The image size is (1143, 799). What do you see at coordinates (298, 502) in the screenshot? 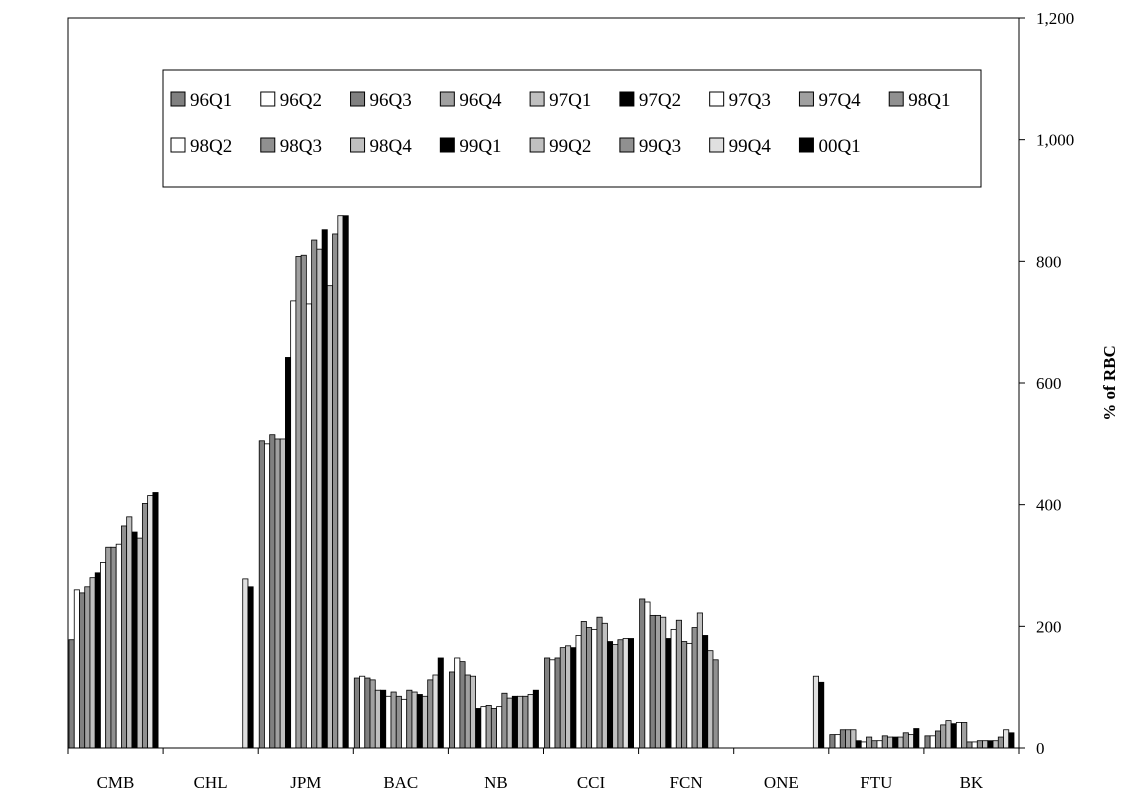
I see `bar-JPM-97Q4` at bounding box center [298, 502].